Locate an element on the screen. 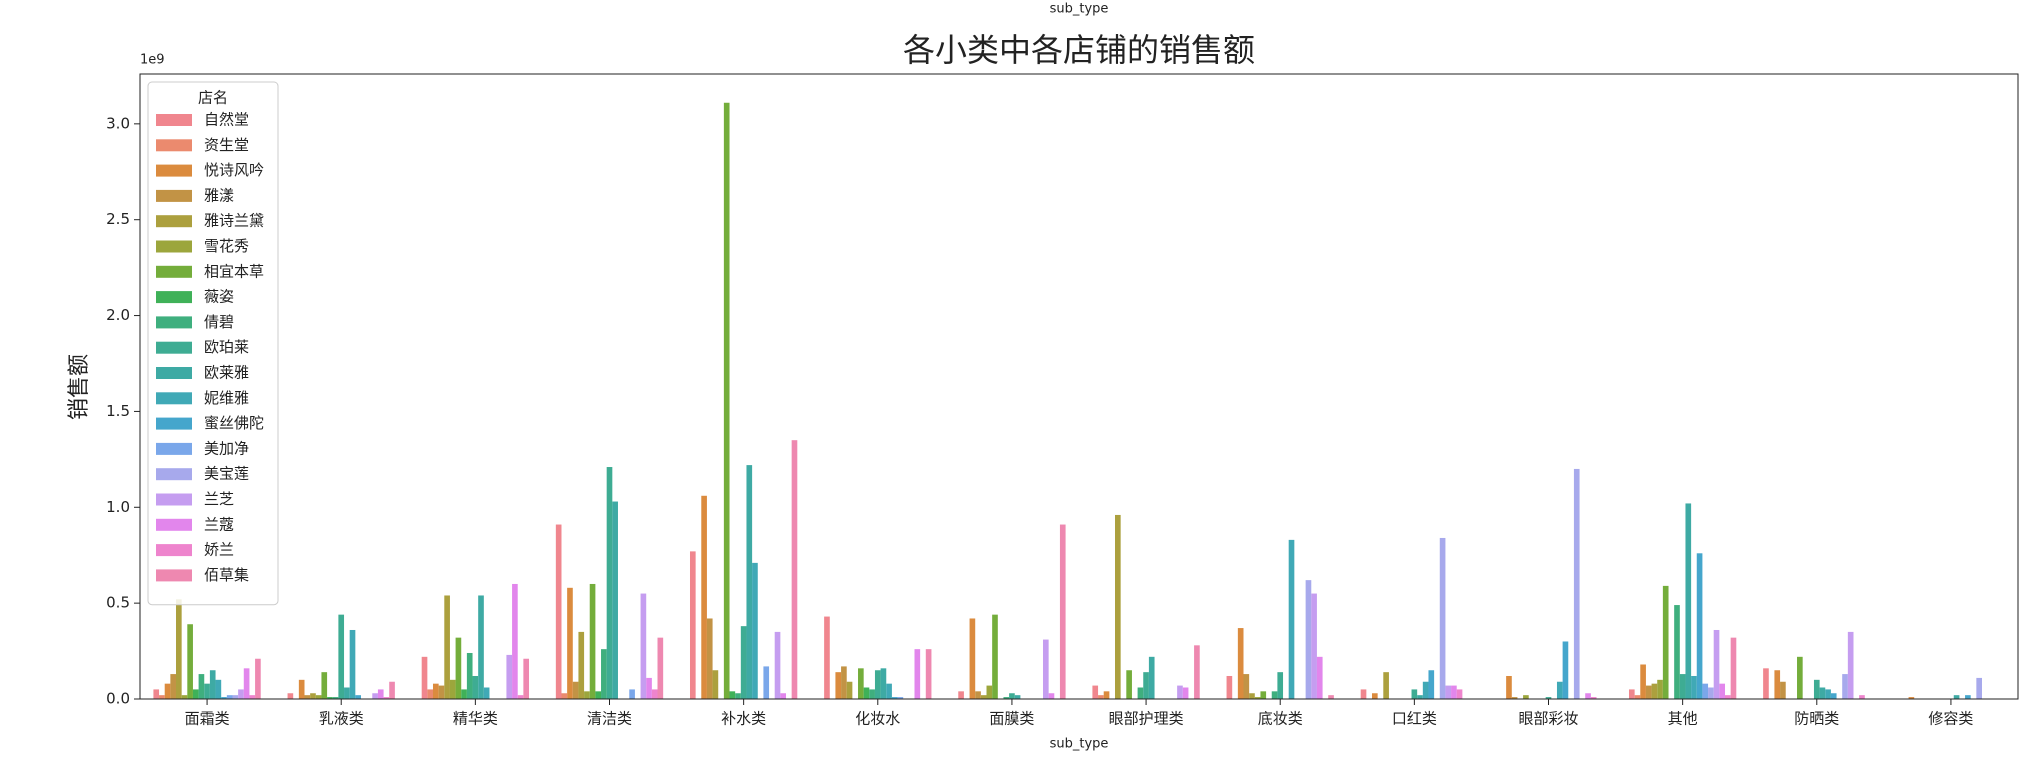  legend-label: 悦诗风吟 is located at coordinates (234, 170).